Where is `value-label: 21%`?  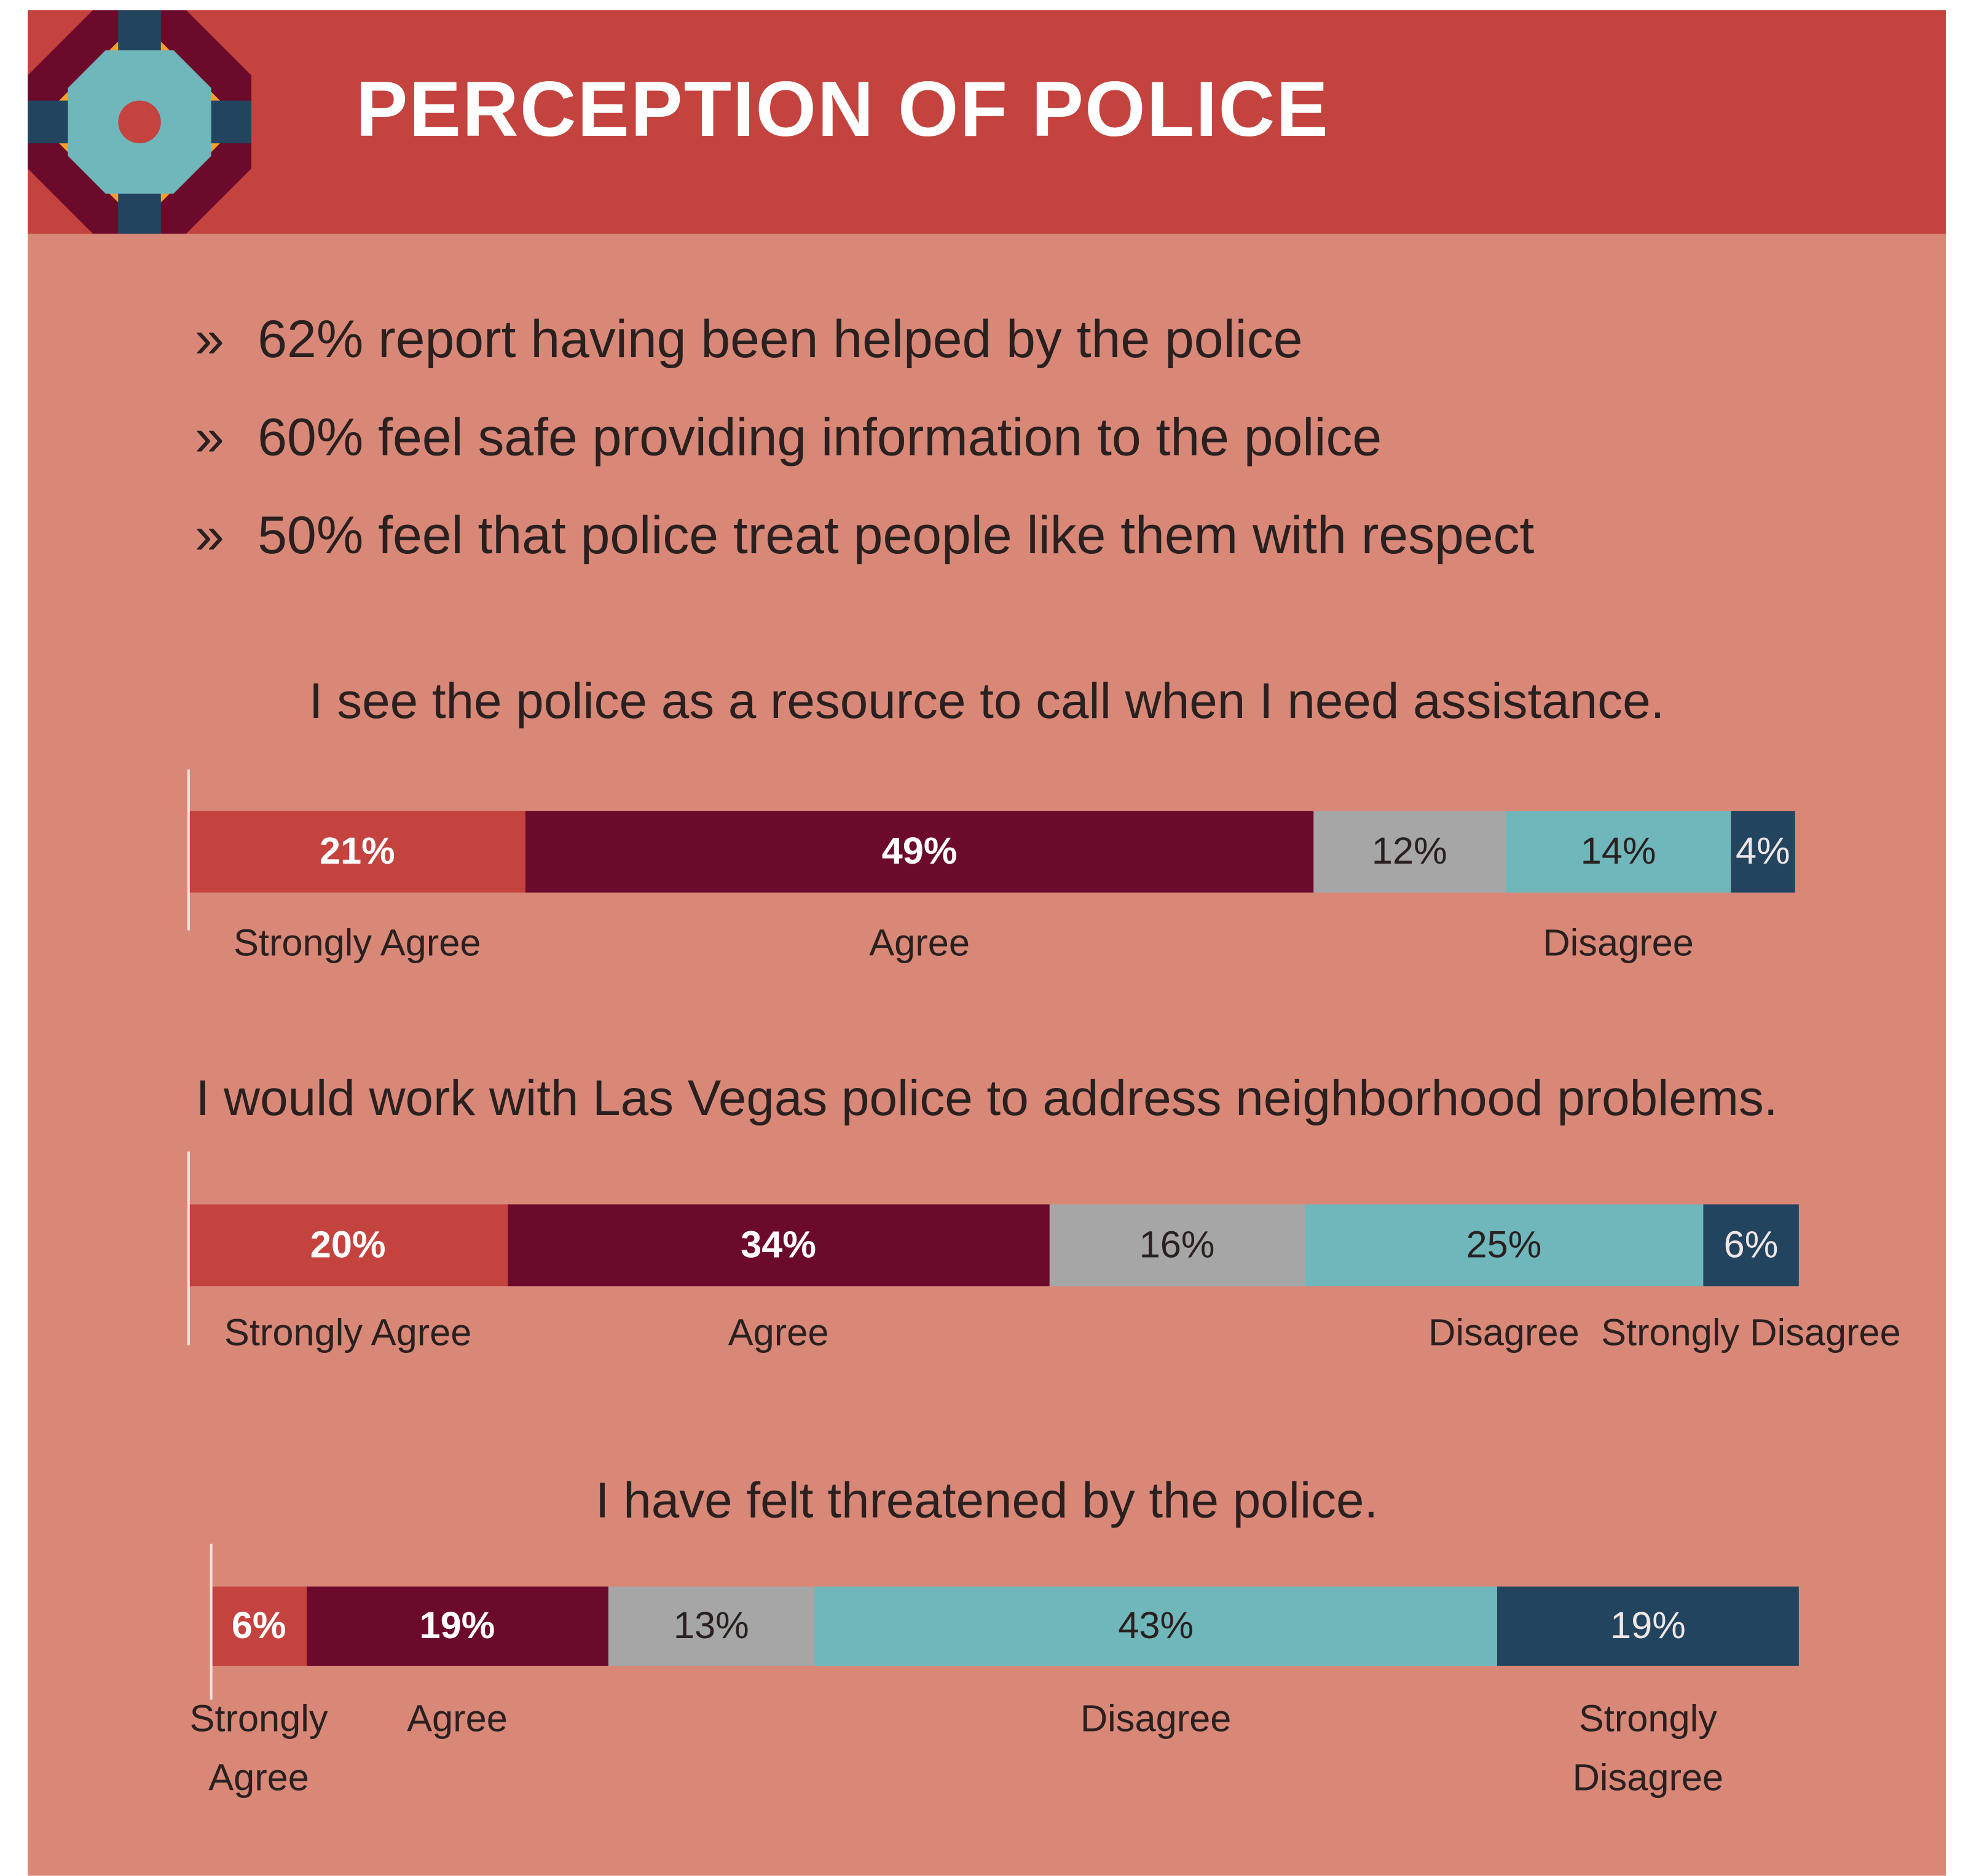 value-label: 21% is located at coordinates (357, 851).